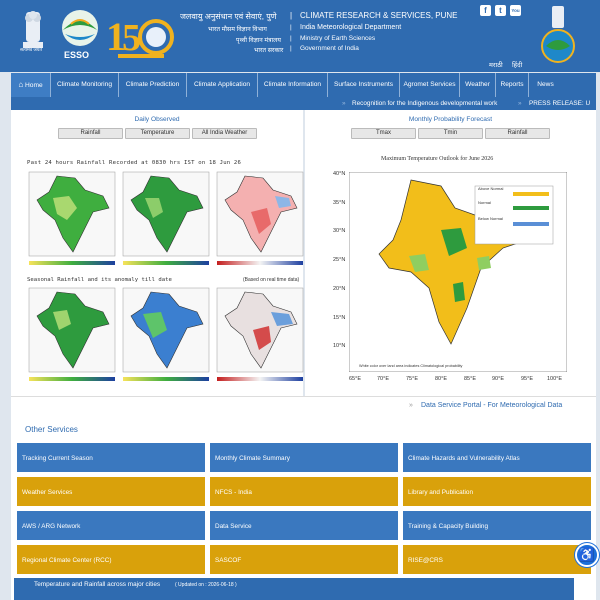  What do you see at coordinates (485, 10) in the screenshot?
I see `facebook-icon: f` at bounding box center [485, 10].